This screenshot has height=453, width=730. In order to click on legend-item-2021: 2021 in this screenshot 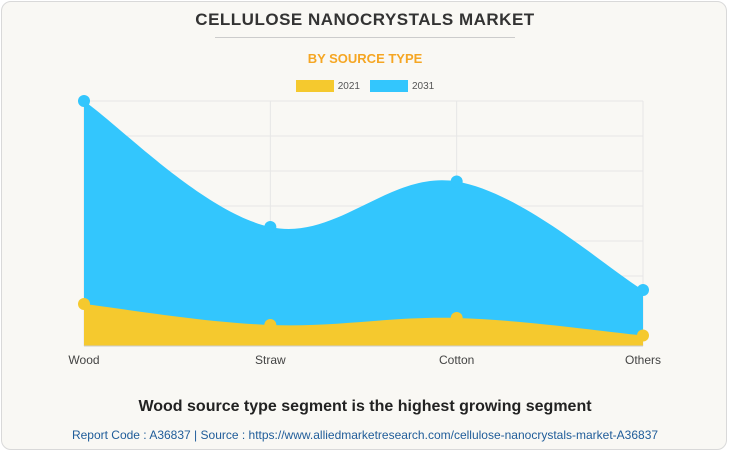, I will do `click(327, 86)`.